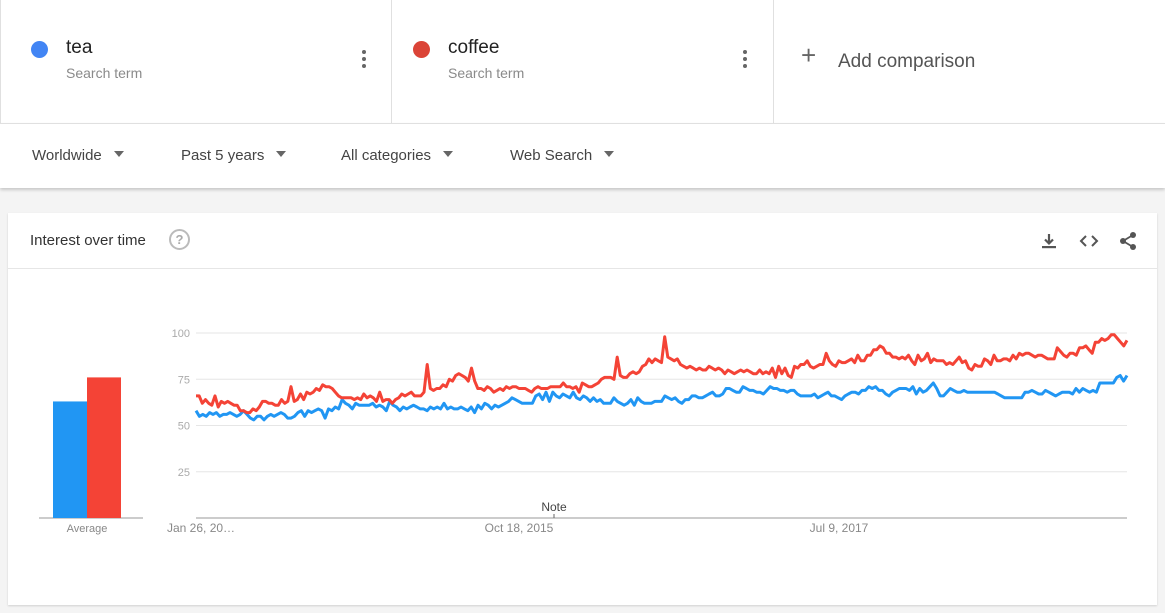  I want to click on term-color-dot-tea, so click(39, 49).